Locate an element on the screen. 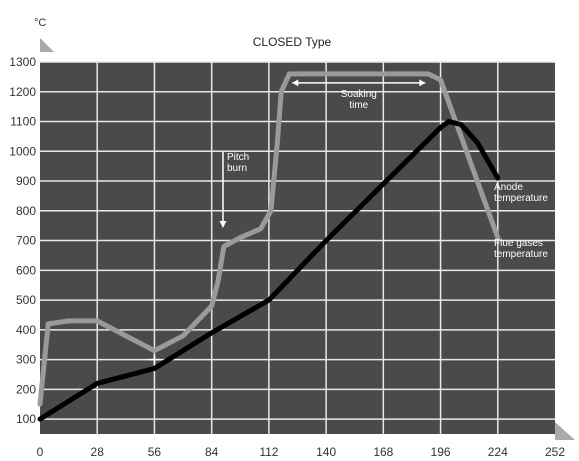 This screenshot has height=461, width=579. y-tick-label: 1100 is located at coordinates (23, 122).